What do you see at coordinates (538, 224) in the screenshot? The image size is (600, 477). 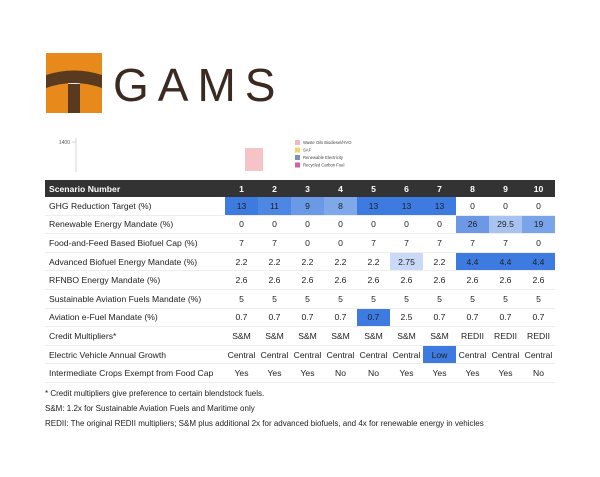 I see `table-cell: 19` at bounding box center [538, 224].